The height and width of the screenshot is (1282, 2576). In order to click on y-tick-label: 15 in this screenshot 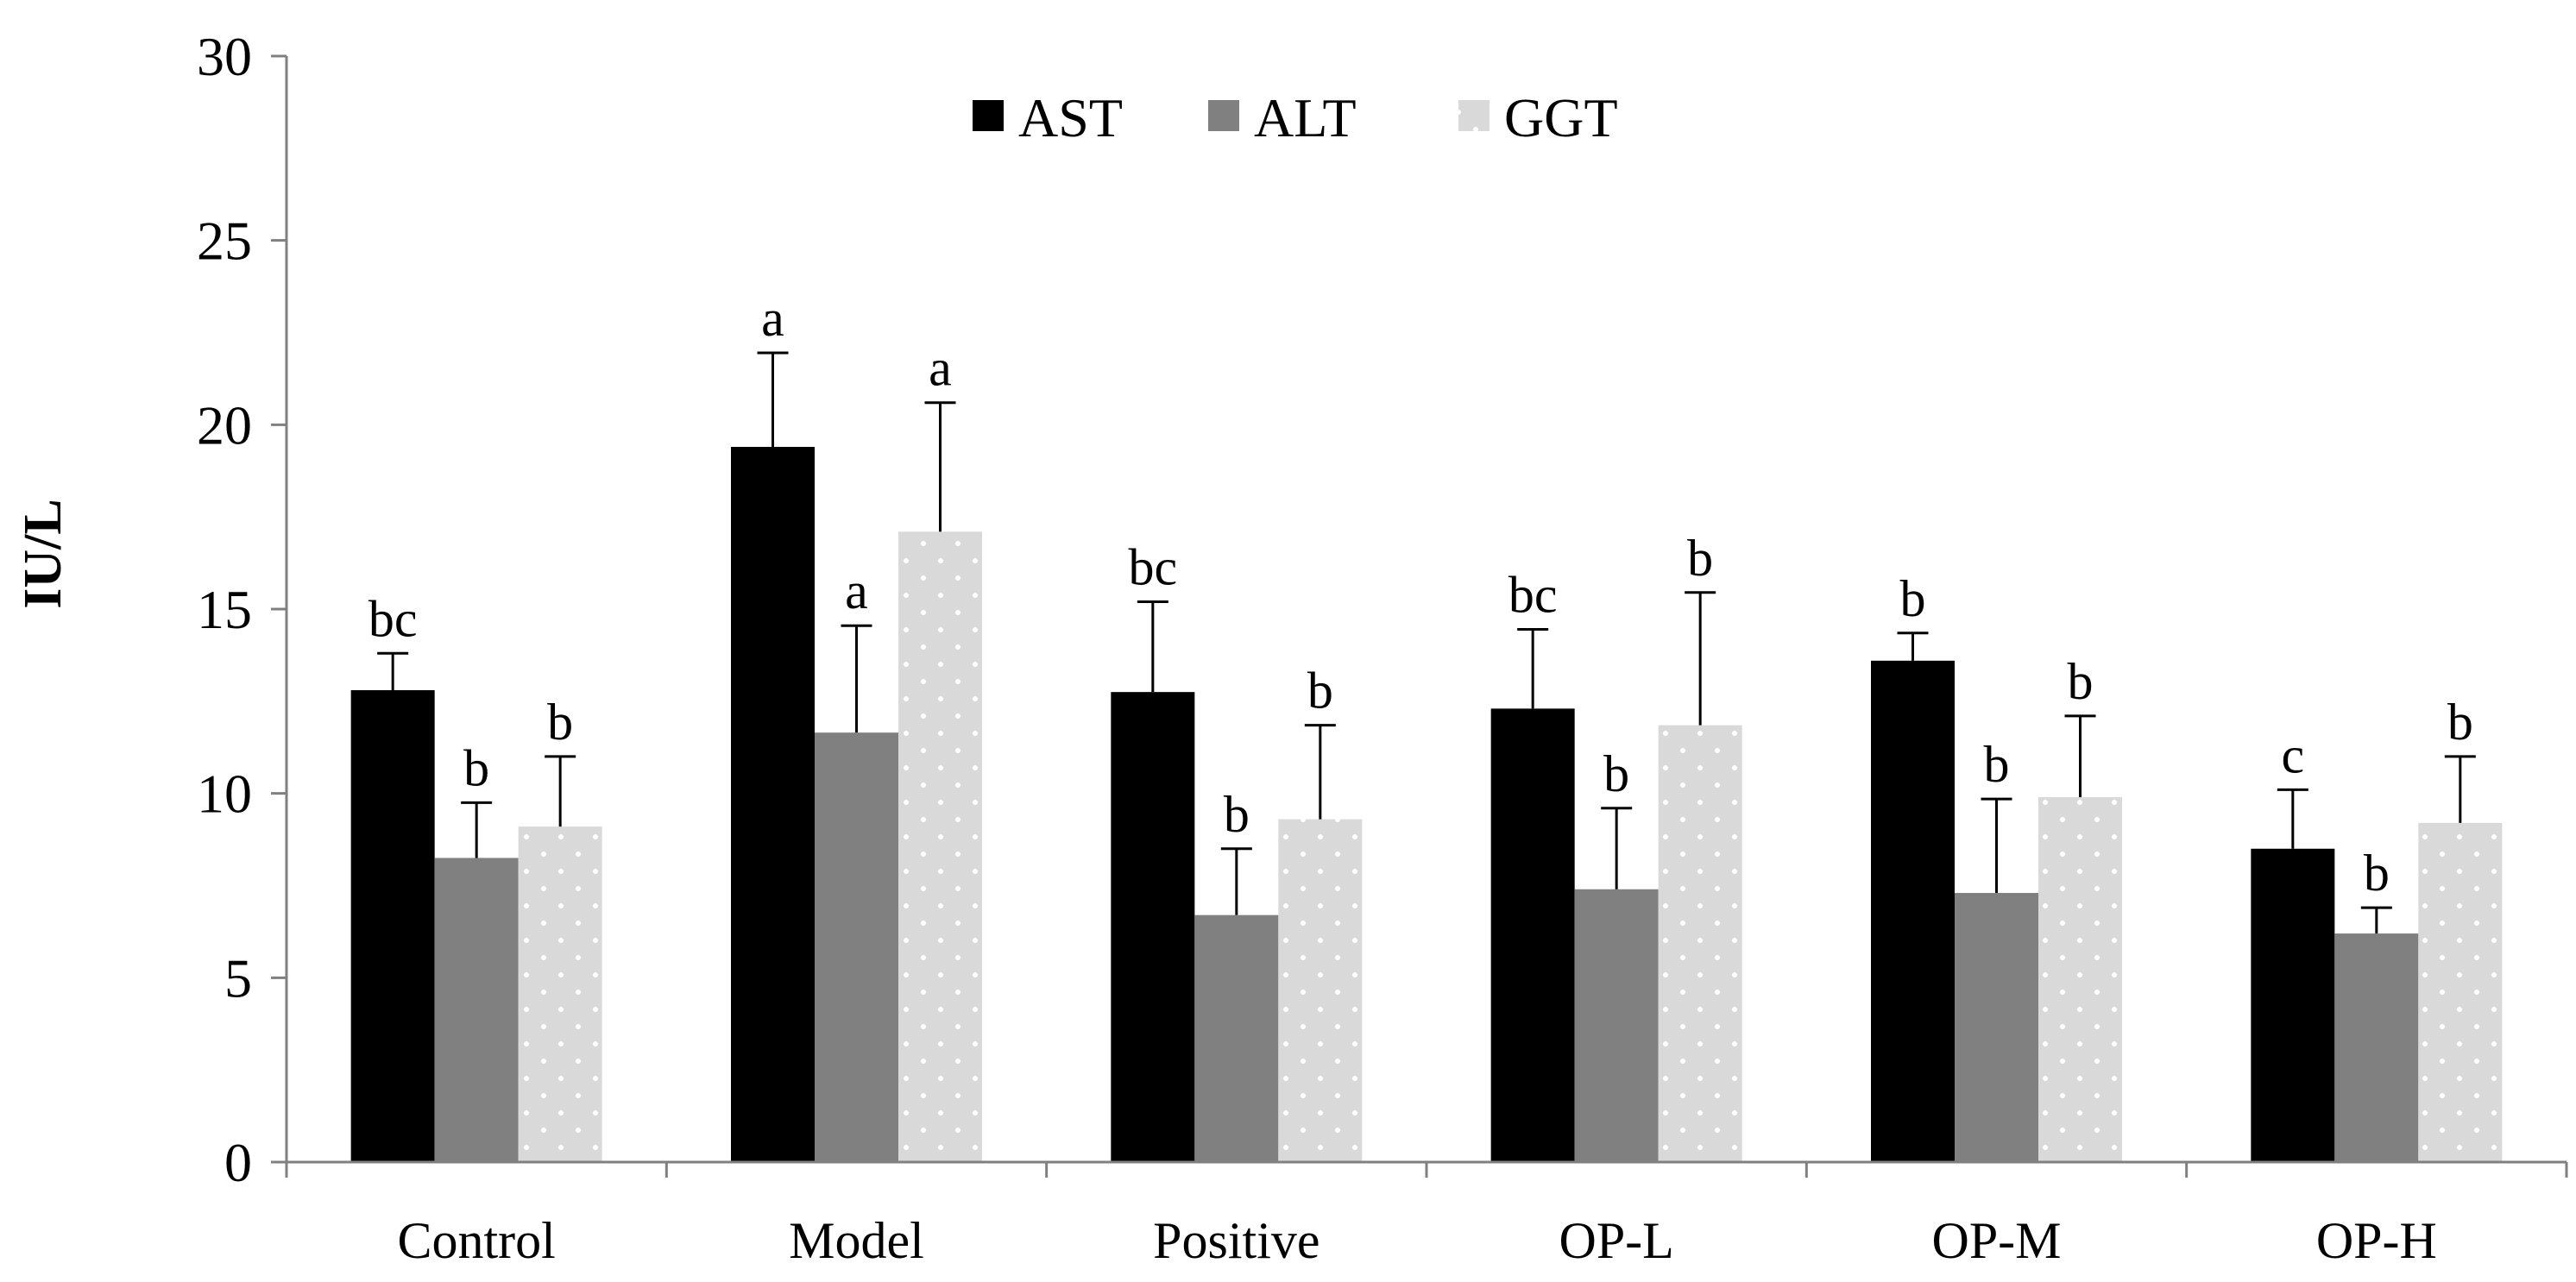, I will do `click(224, 610)`.